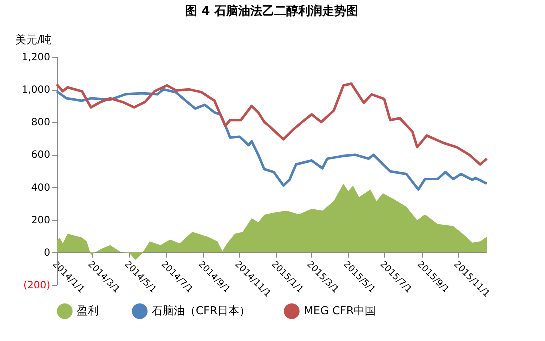 The width and height of the screenshot is (545, 341). I want to click on y-tick-label: 1,200, so click(36, 58).